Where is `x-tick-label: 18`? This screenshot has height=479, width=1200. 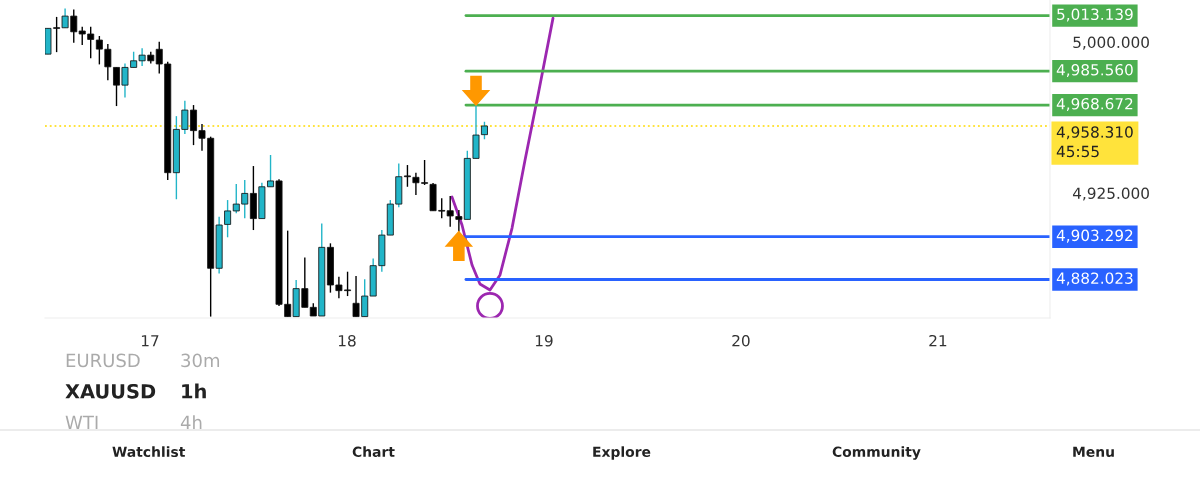 x-tick-label: 18 is located at coordinates (347, 340).